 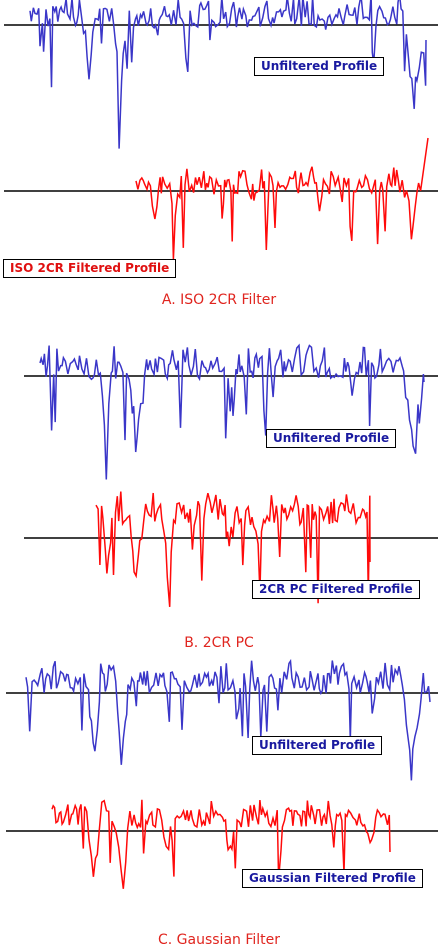 I want to click on panel-b-caption: B. 2CR PC, so click(x=219, y=643).